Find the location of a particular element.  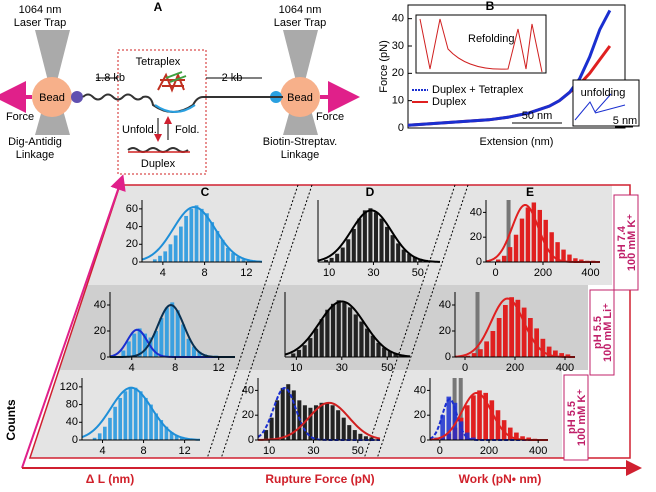

annotation: Refolding is located at coordinates (491, 39).